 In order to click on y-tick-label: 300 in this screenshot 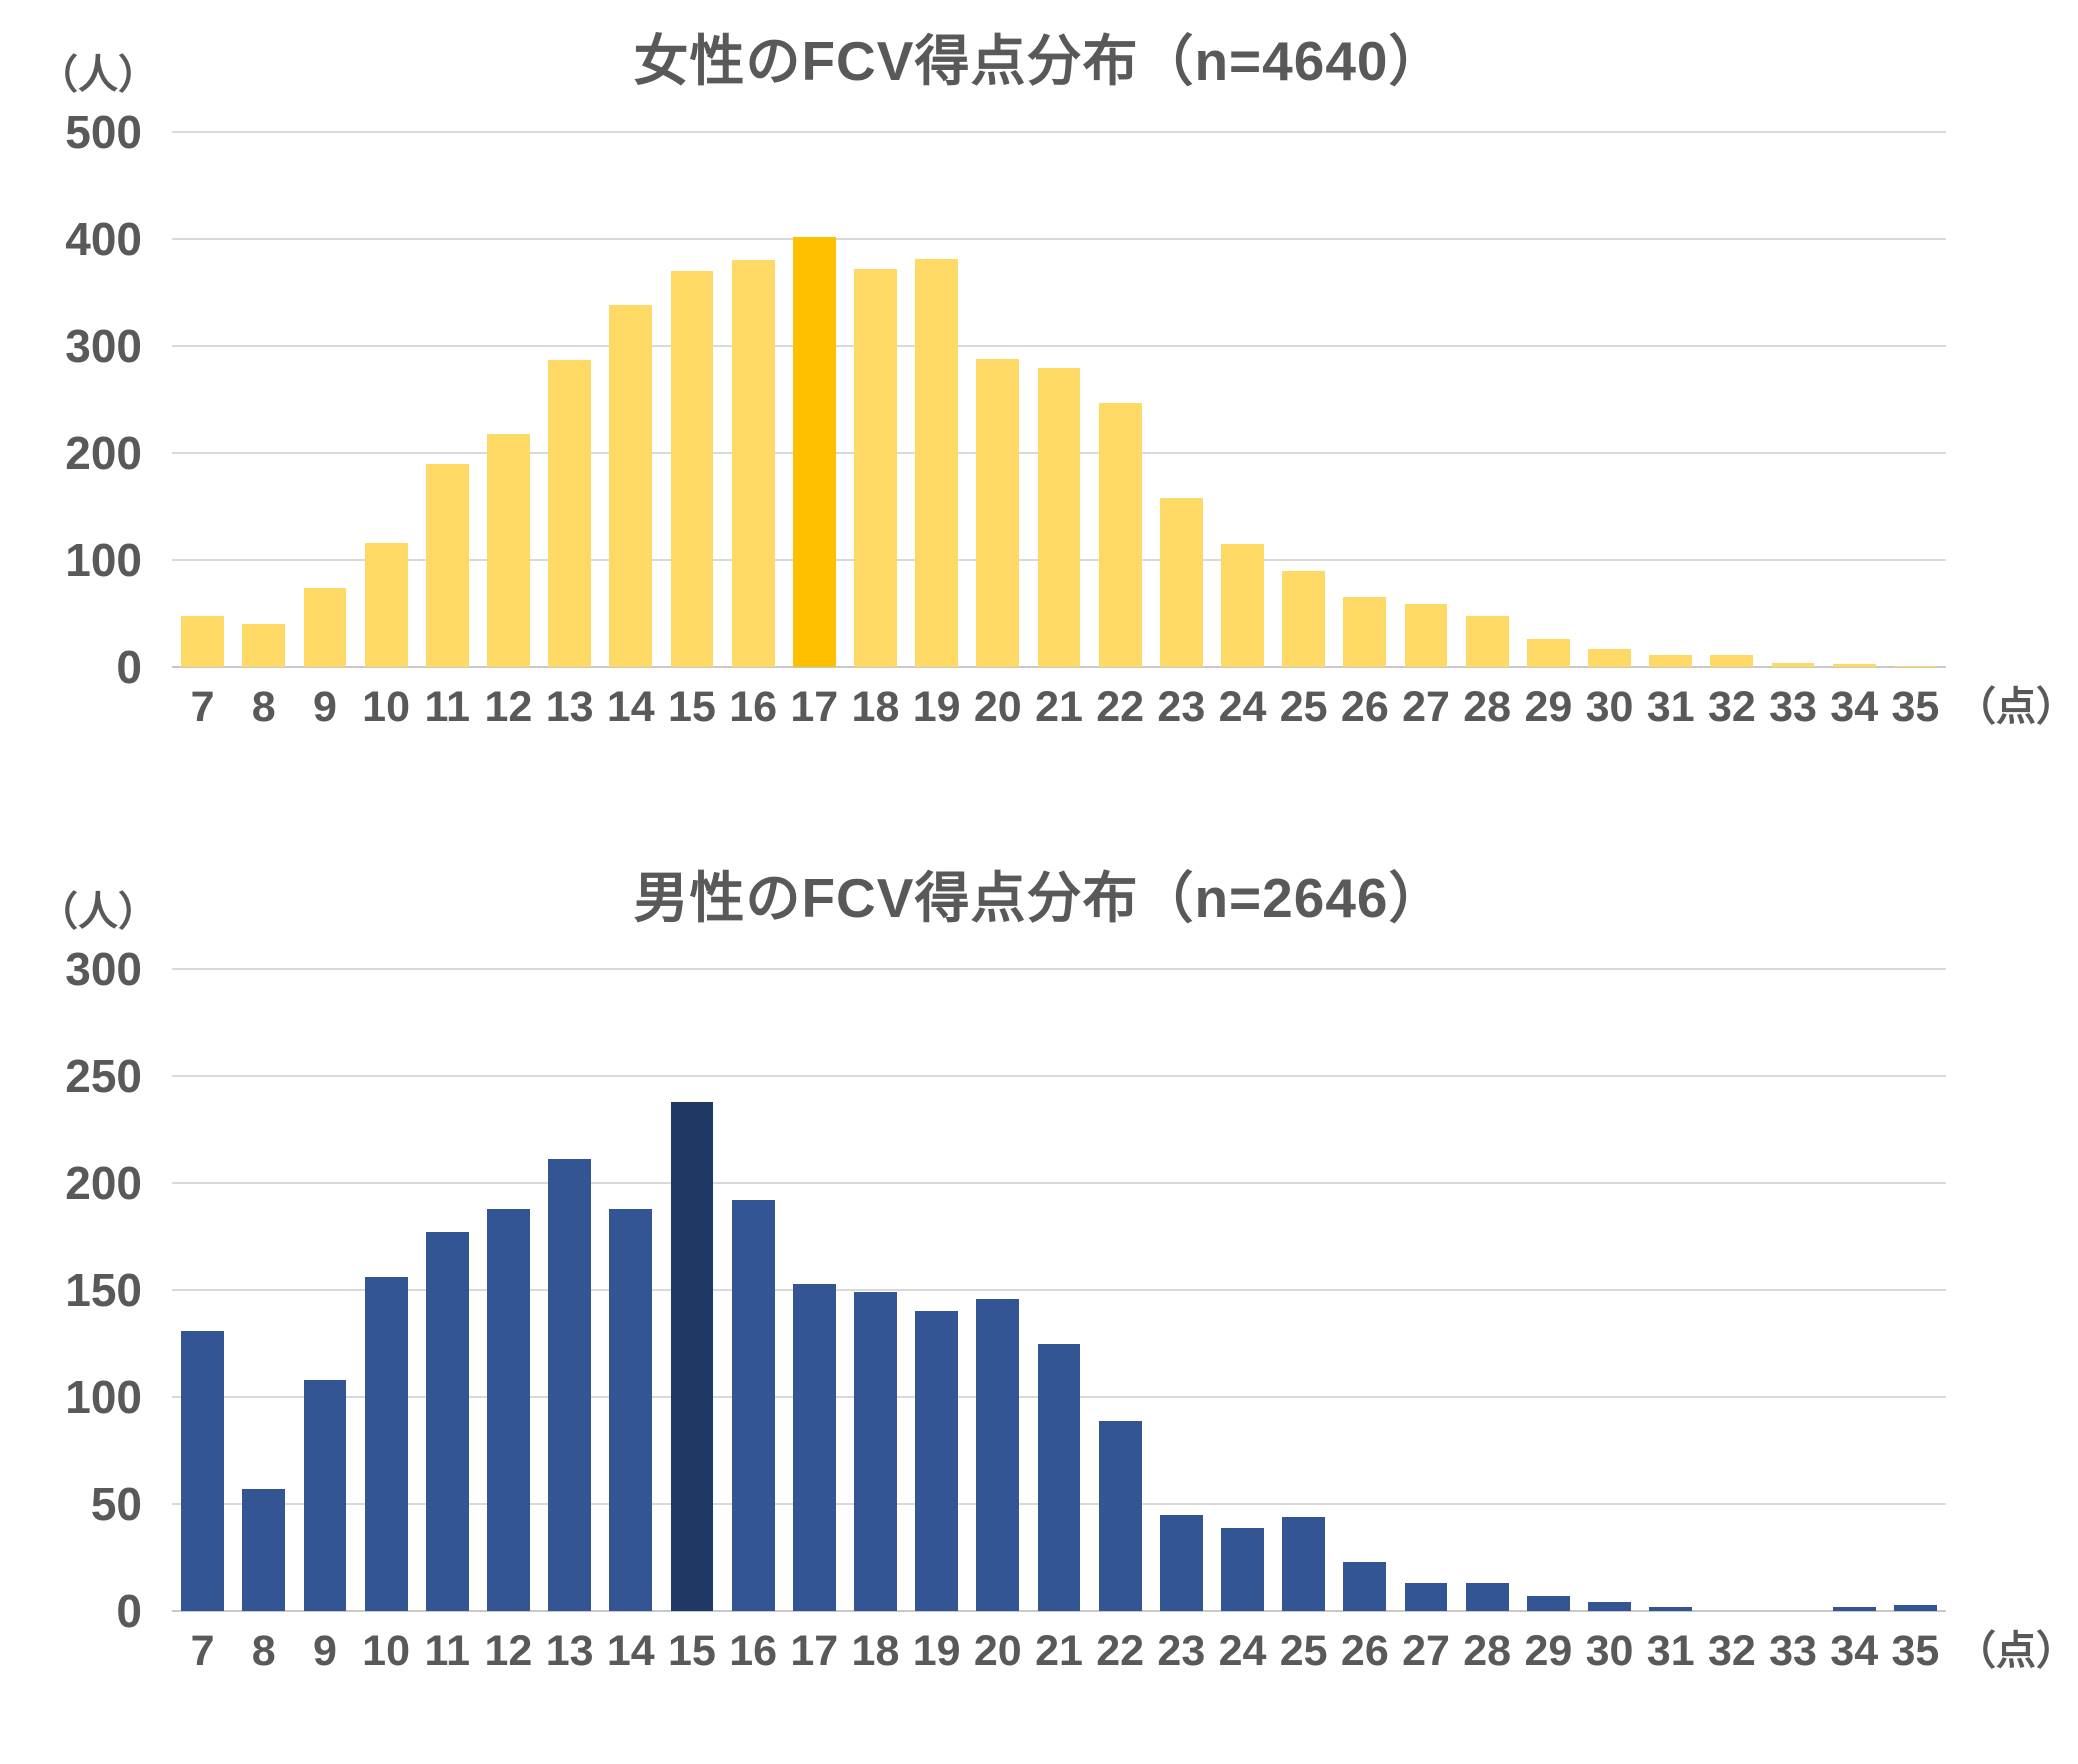, I will do `click(103, 969)`.